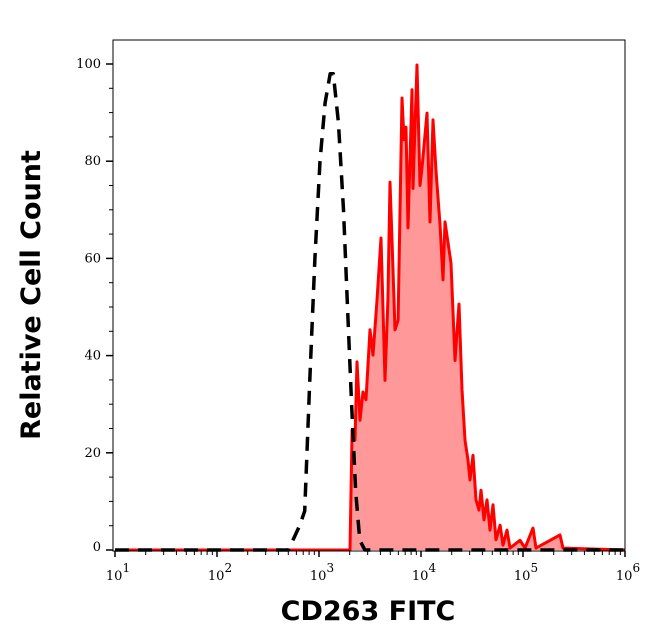 Image resolution: width=646 pixels, height=641 pixels. I want to click on y-tick-label: 40, so click(92, 356).